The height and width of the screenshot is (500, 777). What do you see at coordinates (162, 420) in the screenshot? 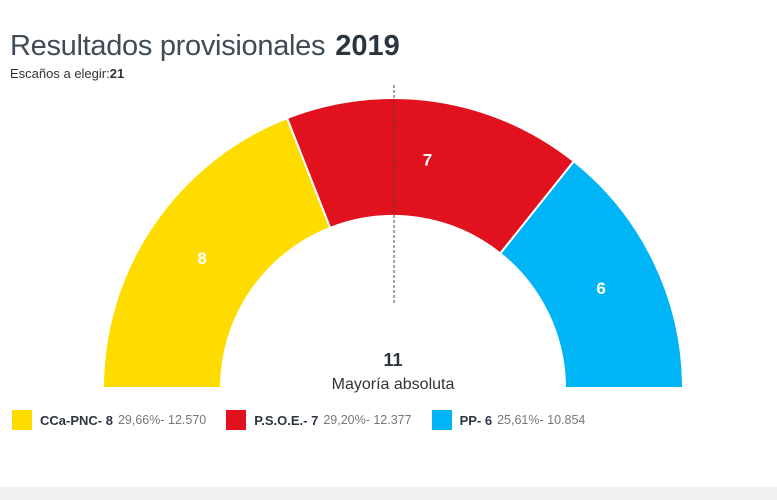
I see `legend-stats: 29,66%- 12.570` at bounding box center [162, 420].